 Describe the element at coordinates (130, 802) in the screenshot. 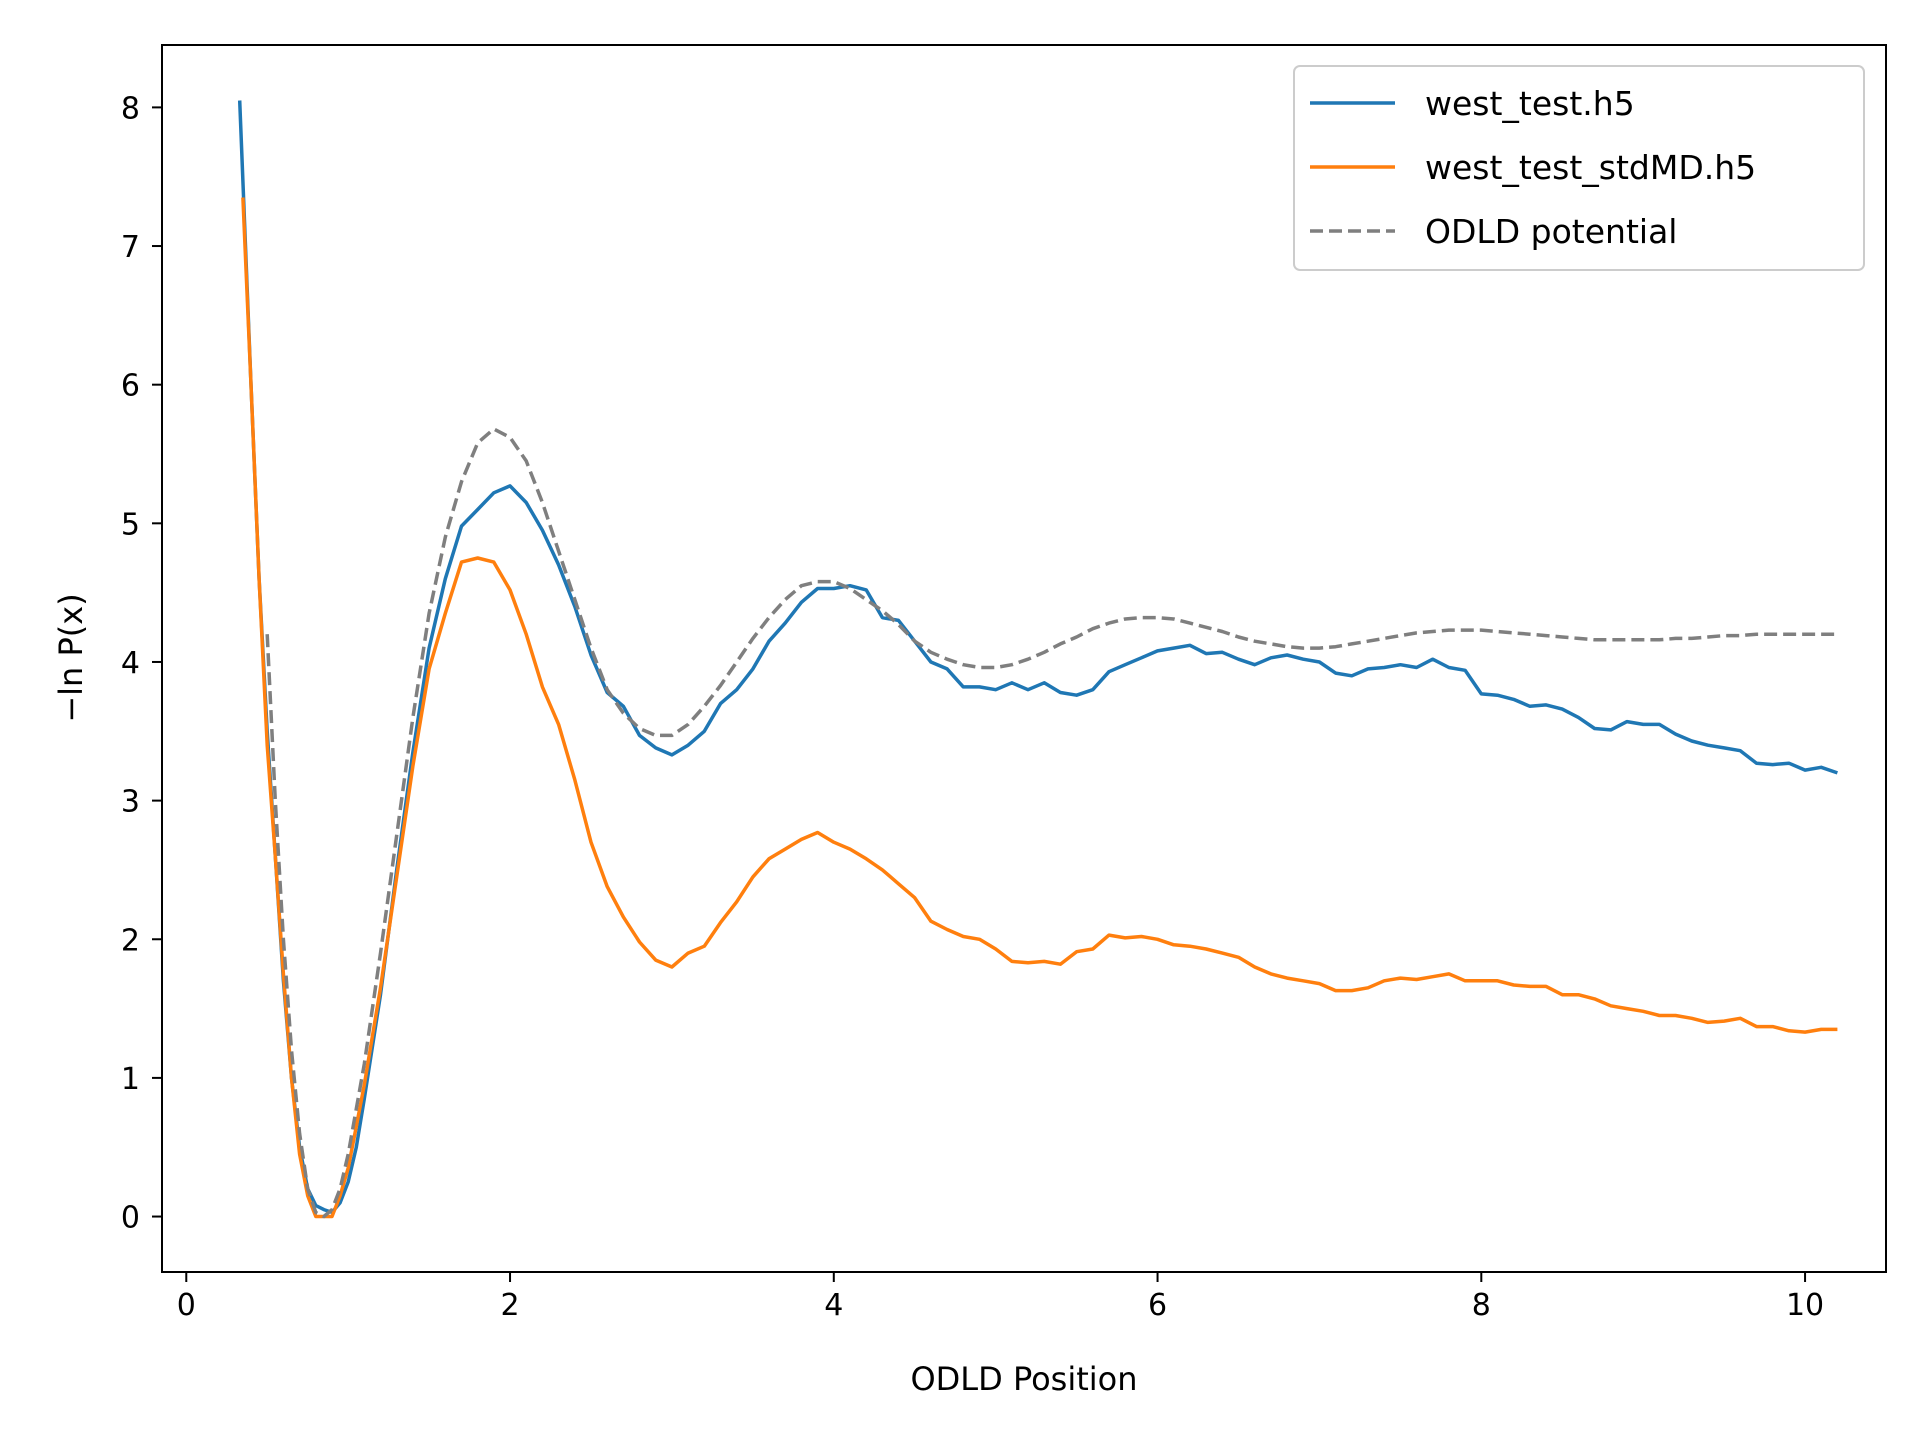

I see `y-tick-label: 3` at that location.